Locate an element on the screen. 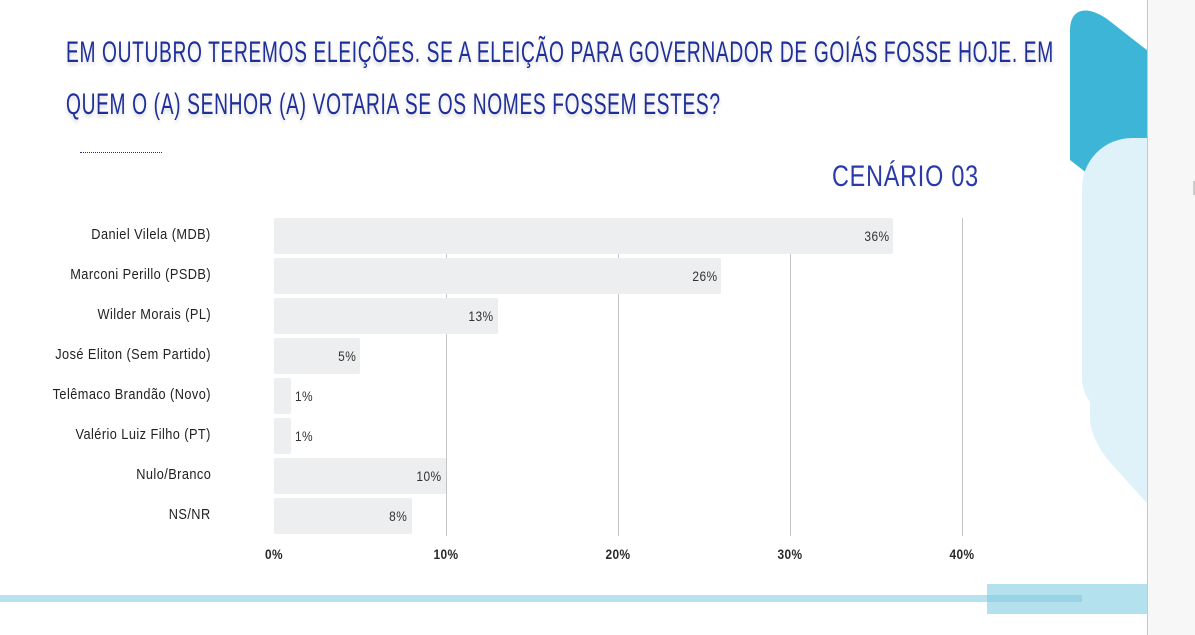 The image size is (1195, 635). category-label: José Eliton (Sem Partido) is located at coordinates (133, 355).